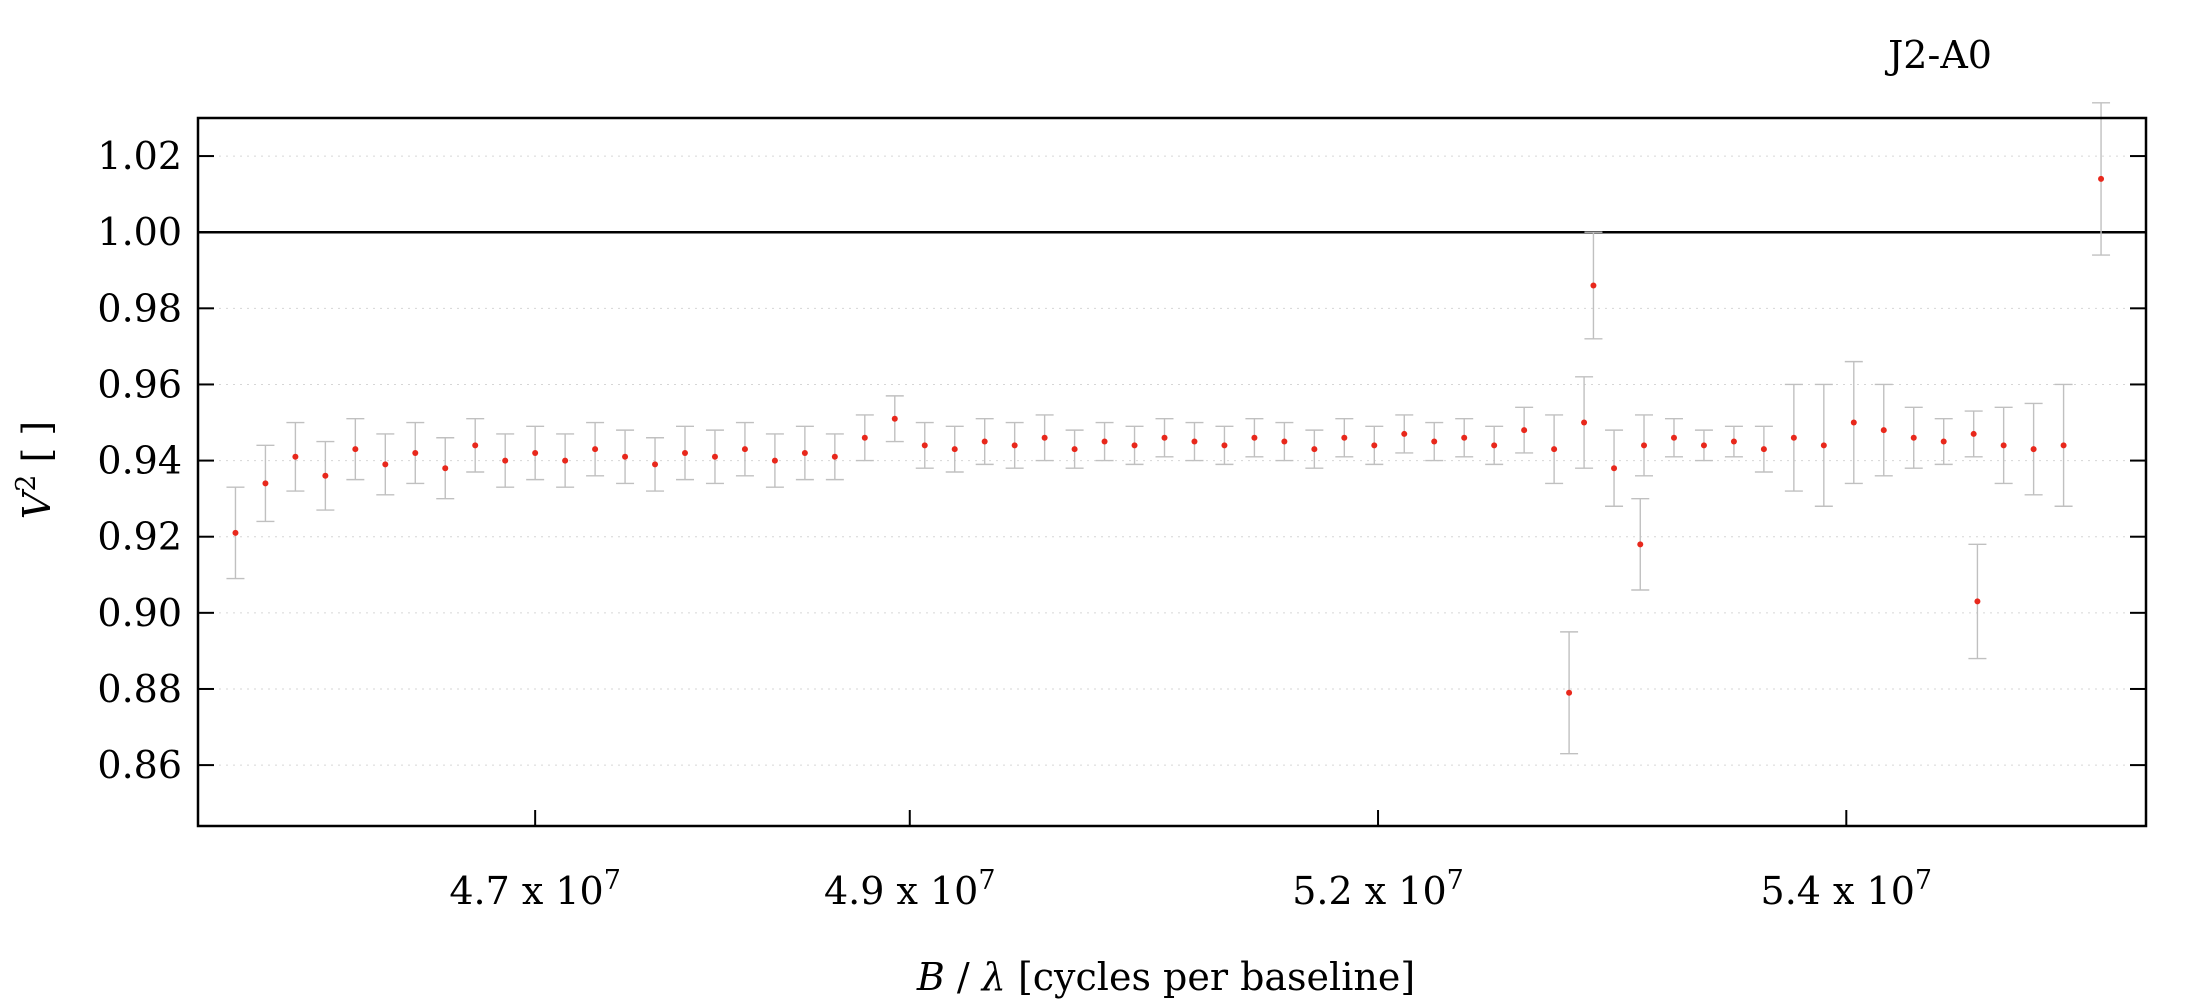  I want to click on y-tick-label: 0.96, so click(139, 384).